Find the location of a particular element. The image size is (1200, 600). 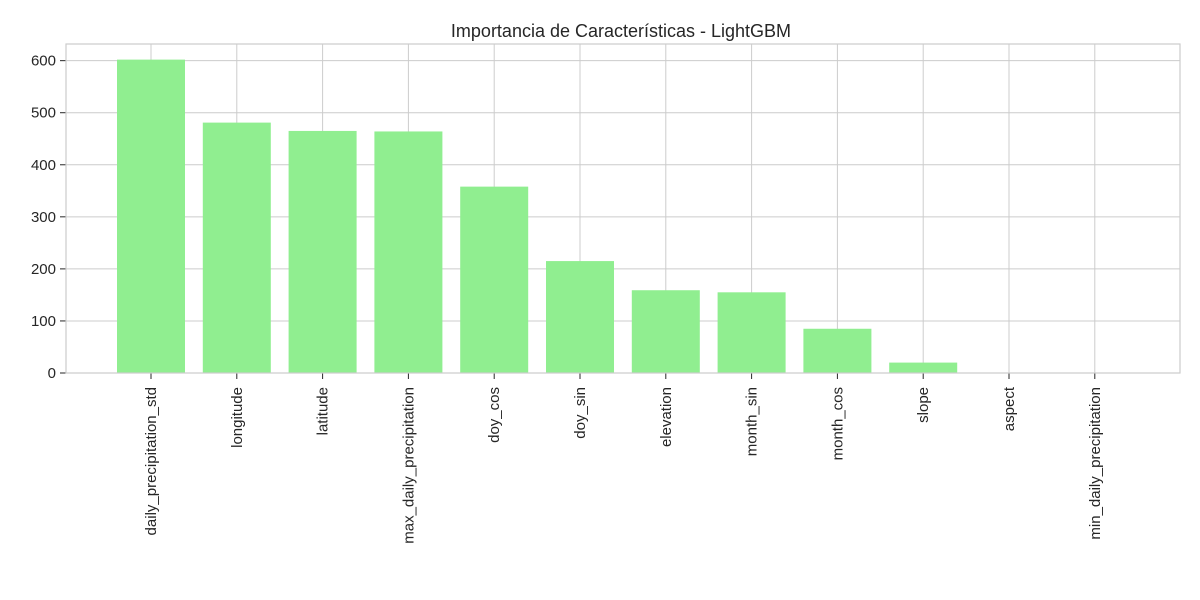

y-tick-label: 200 is located at coordinates (43, 269).